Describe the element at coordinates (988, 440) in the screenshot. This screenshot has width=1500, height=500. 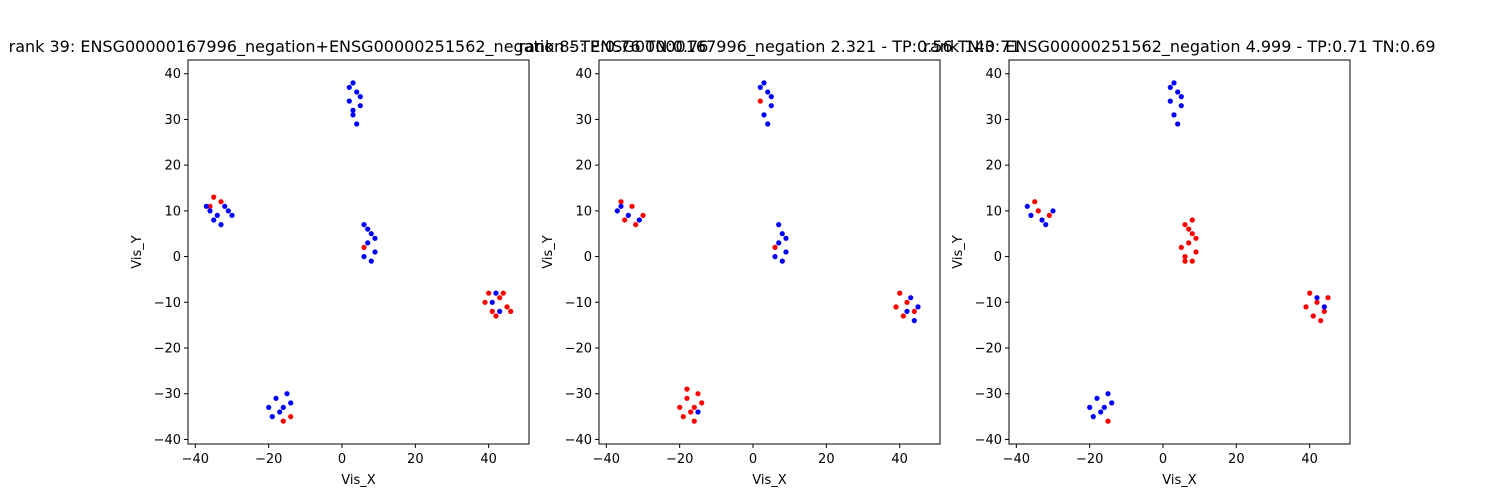
I see `y-tick-label: −40` at that location.